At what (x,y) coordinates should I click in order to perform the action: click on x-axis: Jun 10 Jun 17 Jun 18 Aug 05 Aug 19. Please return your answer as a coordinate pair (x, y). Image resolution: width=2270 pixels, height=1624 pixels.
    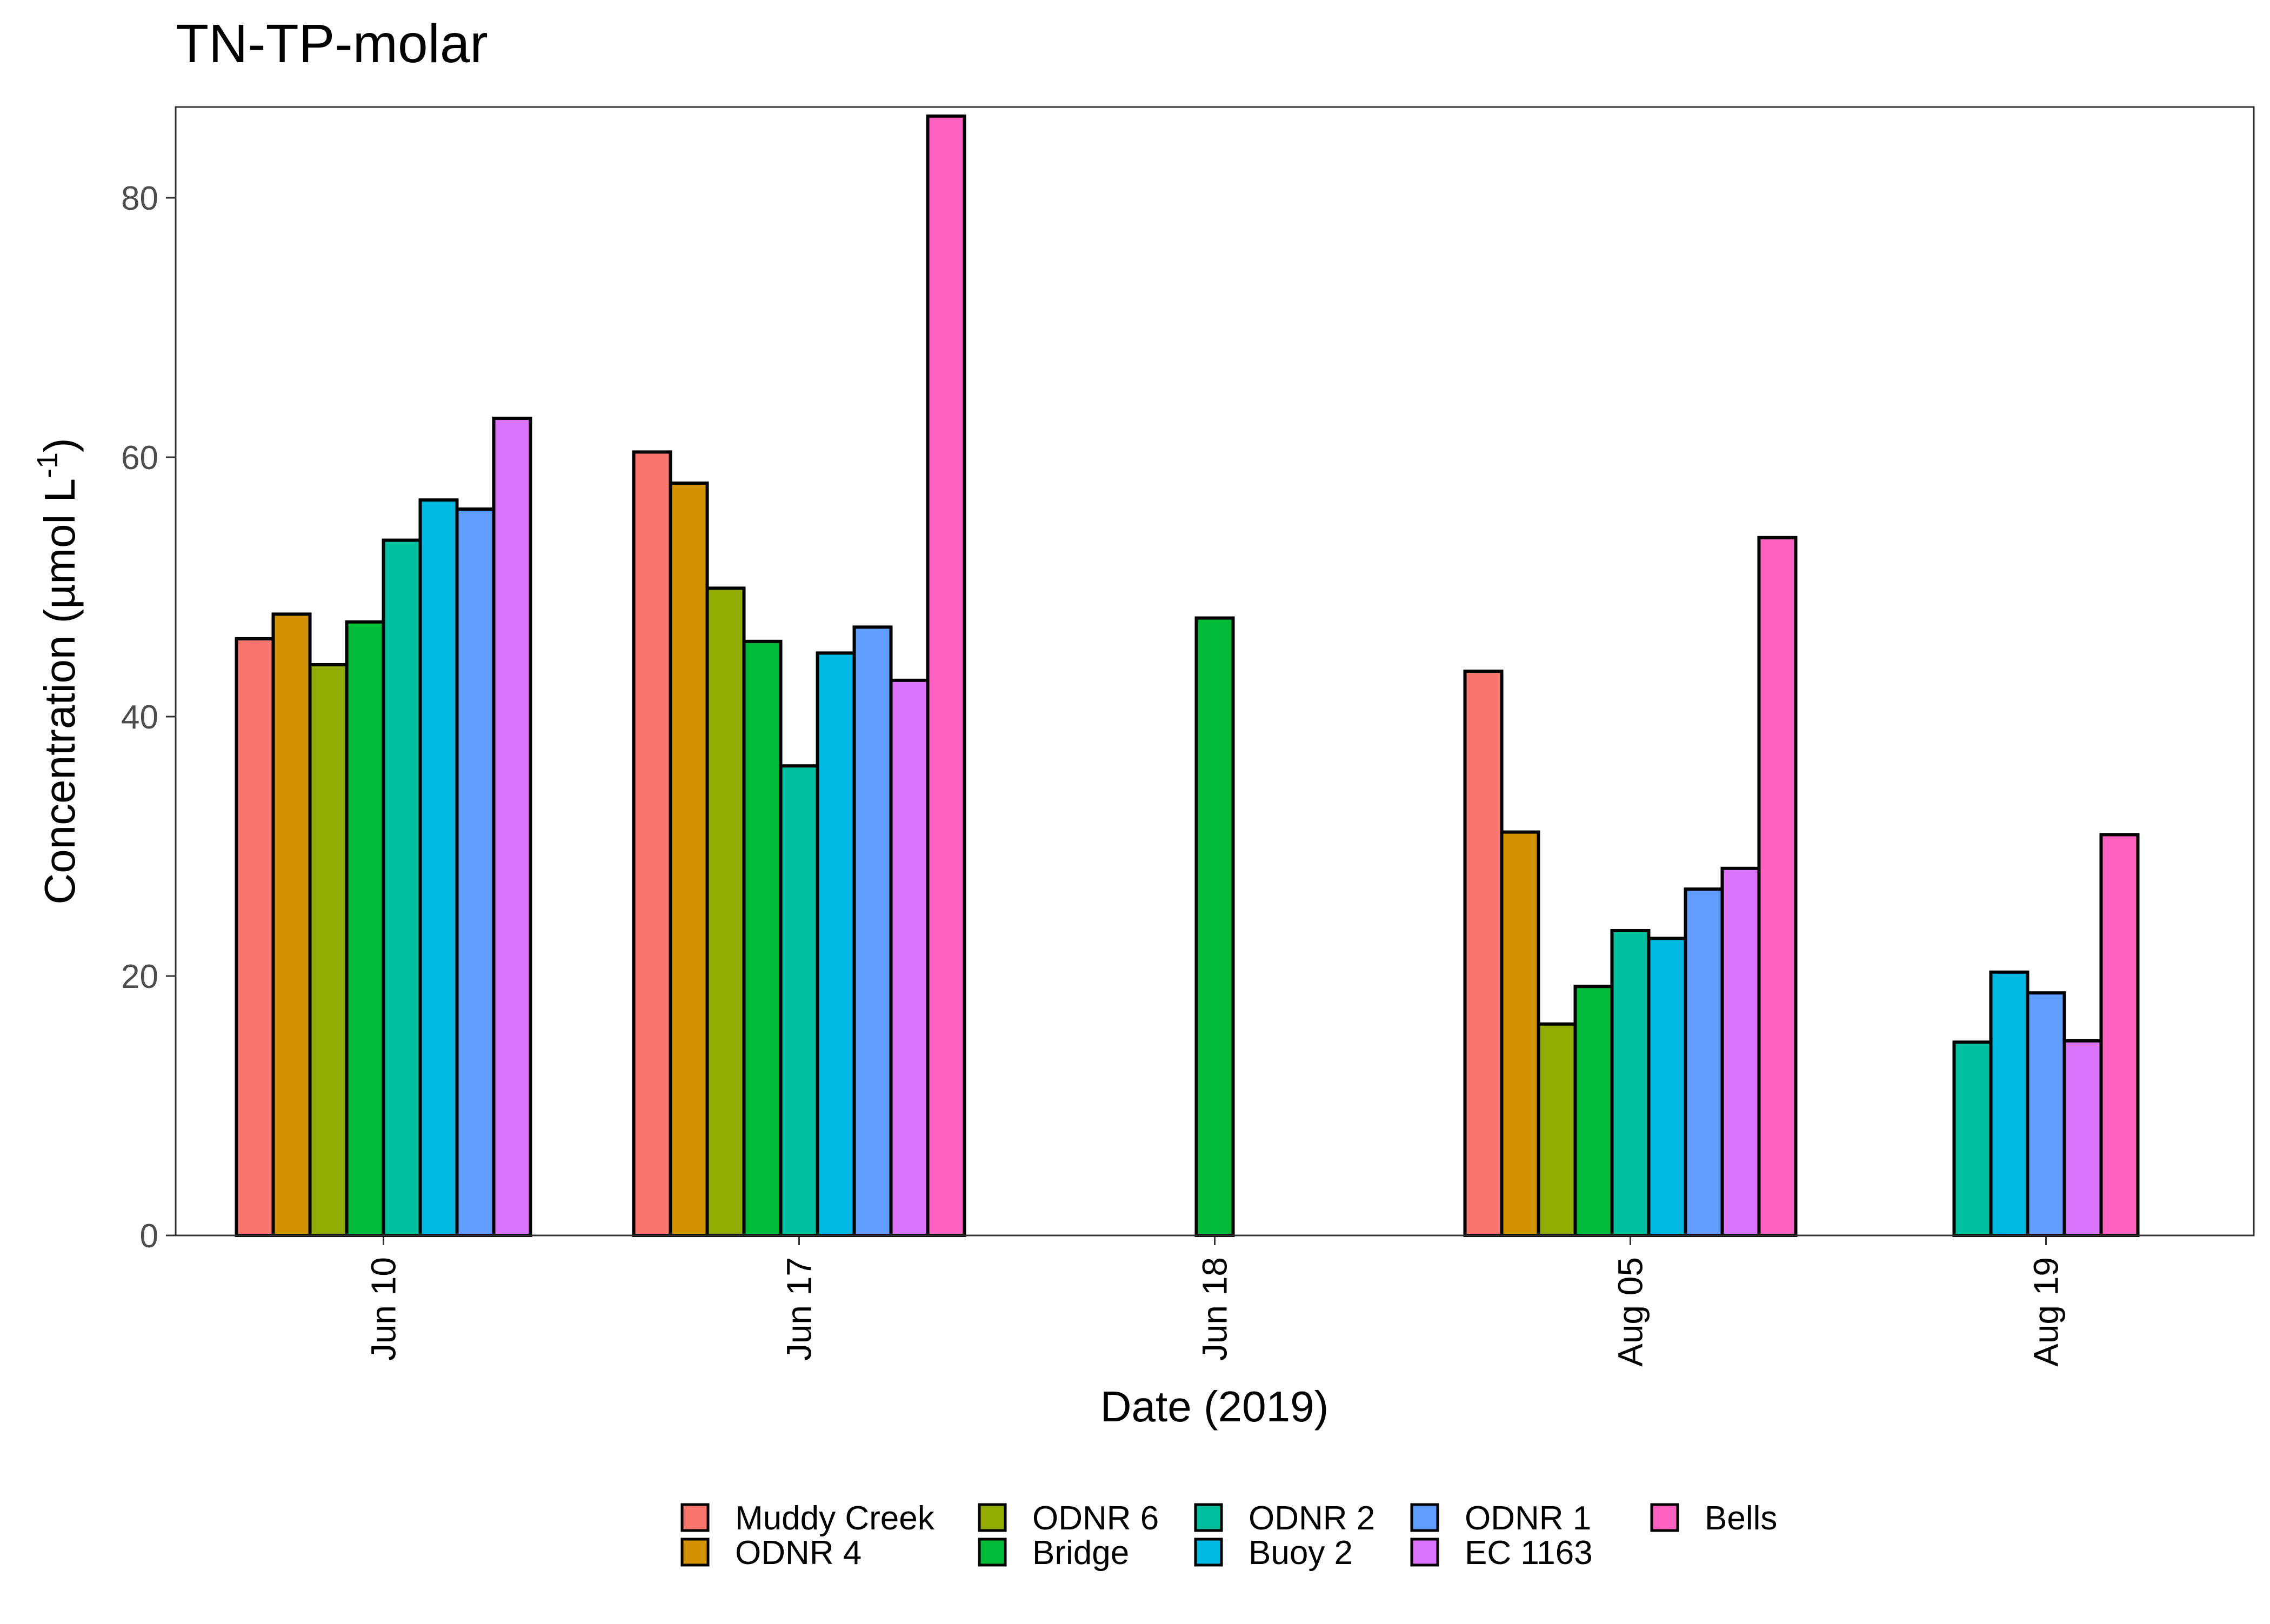
    Looking at the image, I should click on (1215, 1301).